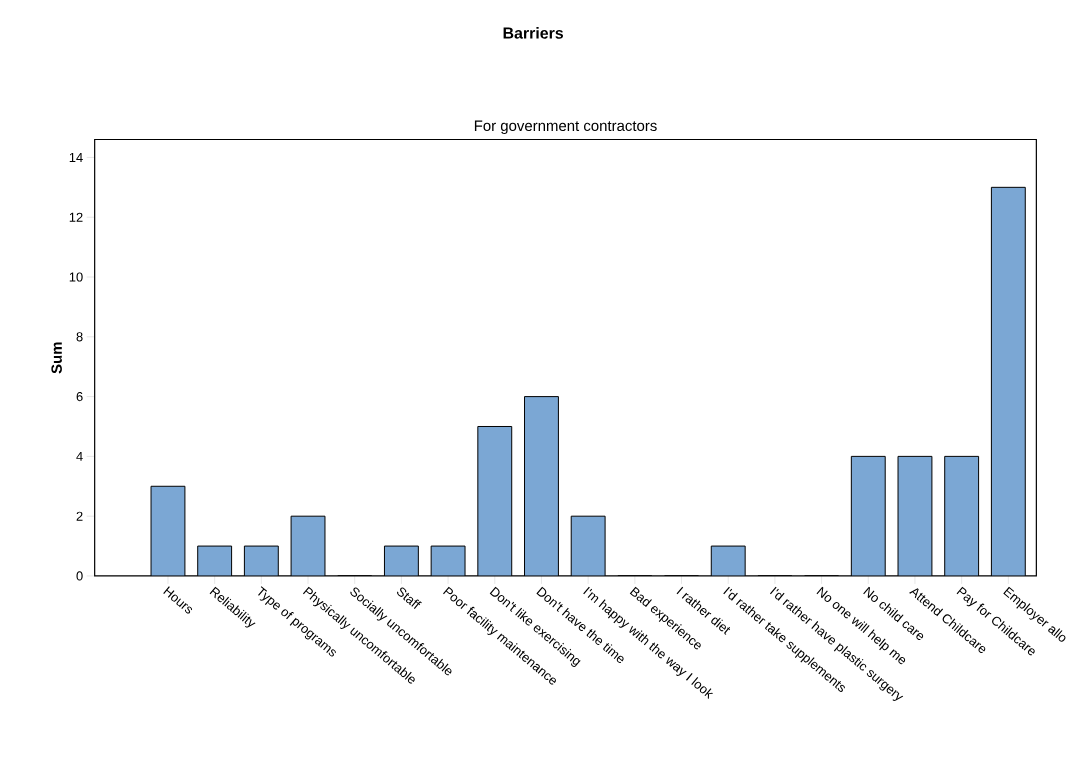  What do you see at coordinates (79, 337) in the screenshot?
I see `y-tick-label: 8` at bounding box center [79, 337].